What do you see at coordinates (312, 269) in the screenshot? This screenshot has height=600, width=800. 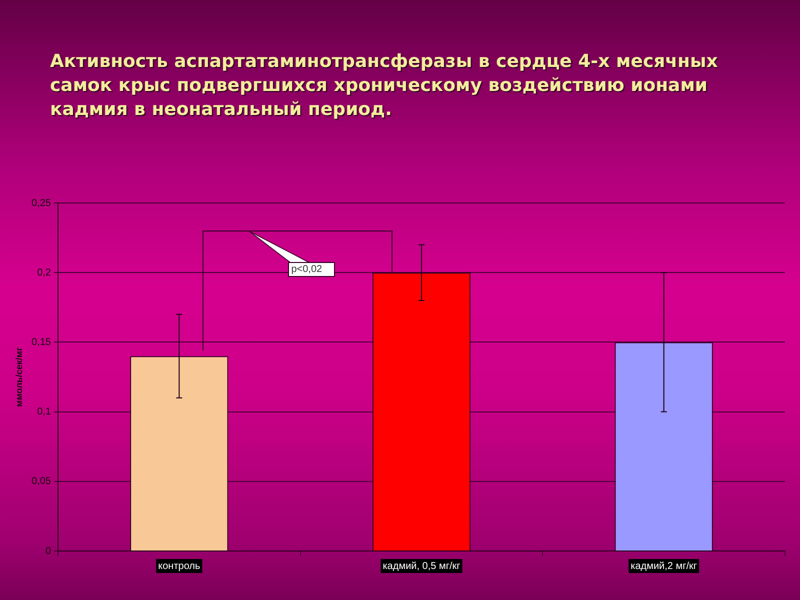 I see `annotation: p<0,02` at bounding box center [312, 269].